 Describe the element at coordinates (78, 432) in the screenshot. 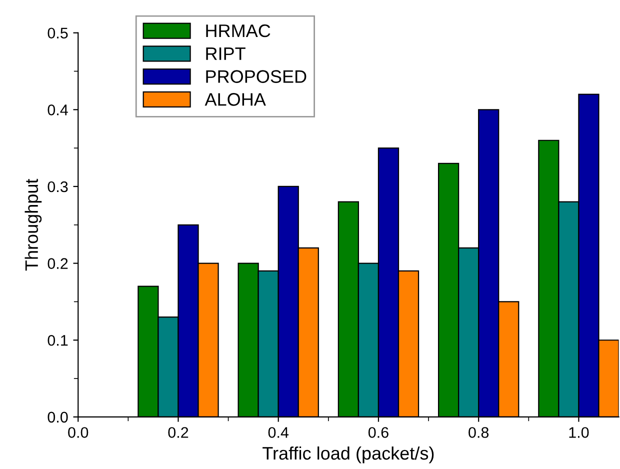

I see `x-tick-label: 0.0` at that location.